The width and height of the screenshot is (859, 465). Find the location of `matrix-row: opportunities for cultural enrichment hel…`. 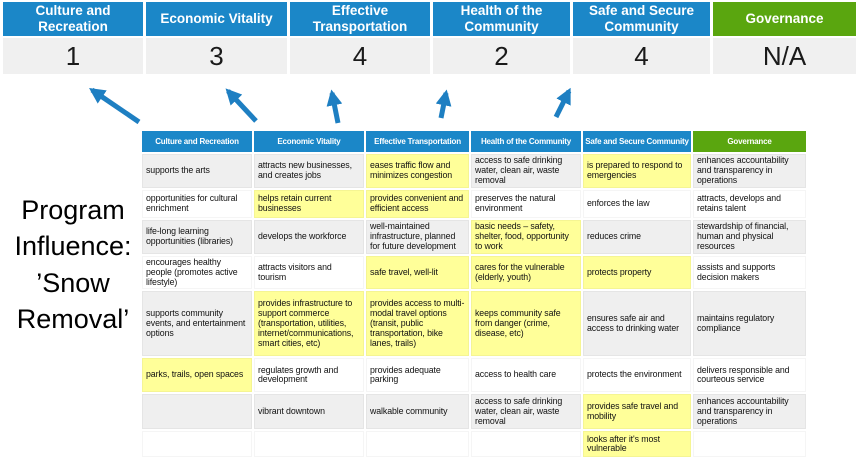

matrix-row: opportunities for cultural enrichment hel… is located at coordinates (474, 203).